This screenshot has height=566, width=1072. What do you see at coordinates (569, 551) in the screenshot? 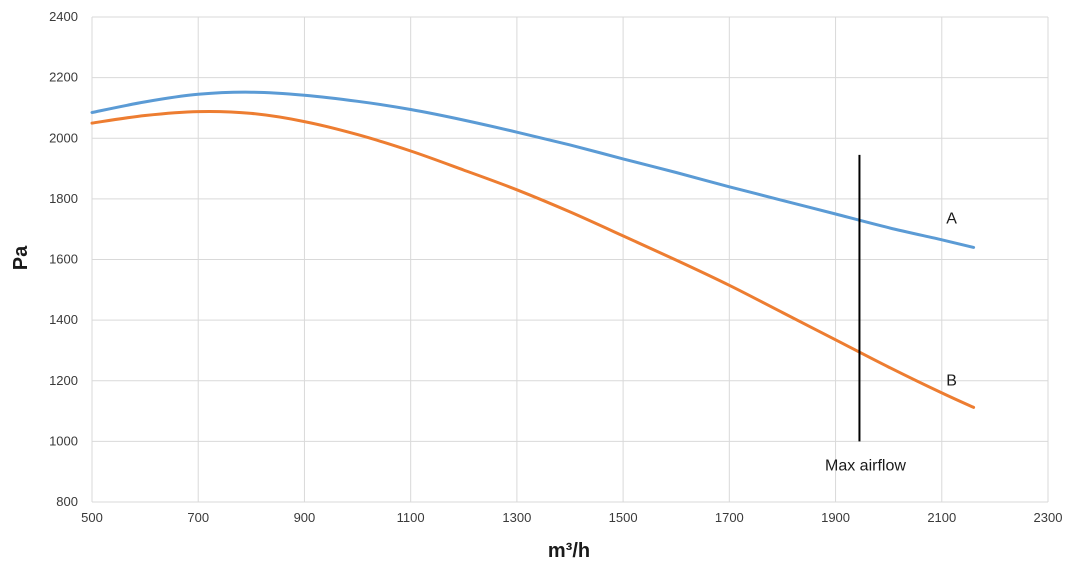
I see `x-axis-title: m³/h` at bounding box center [569, 551].